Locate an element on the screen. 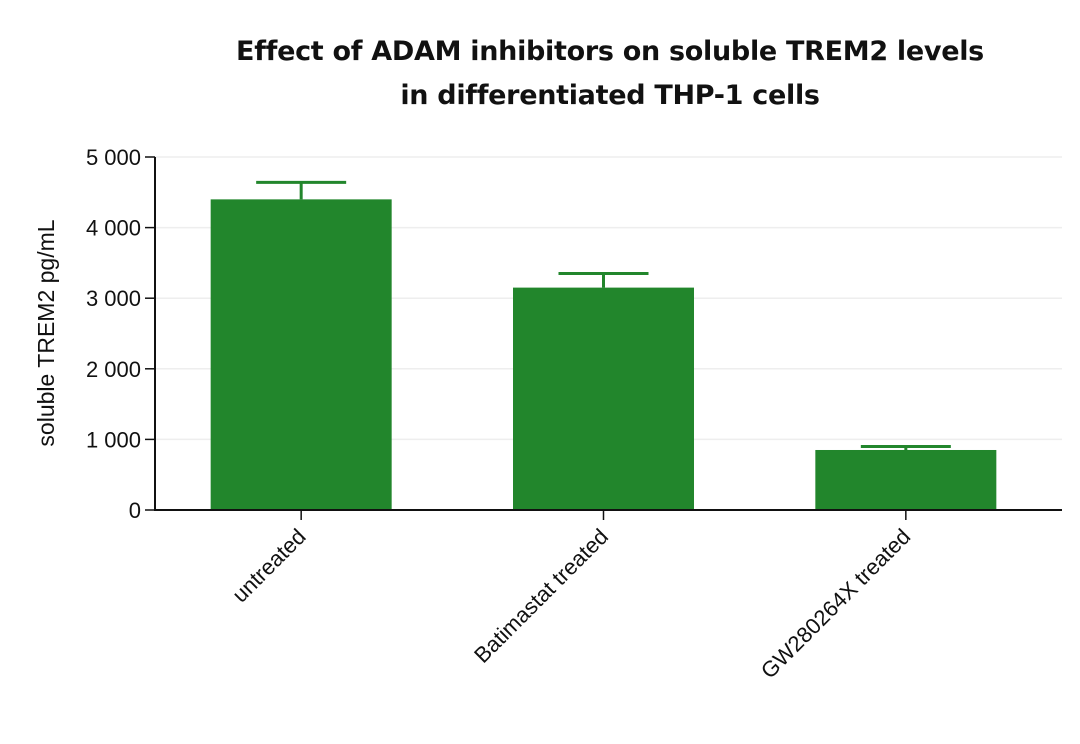 This screenshot has width=1080, height=744. x-tick-label: GW280264X treated is located at coordinates (836, 604).